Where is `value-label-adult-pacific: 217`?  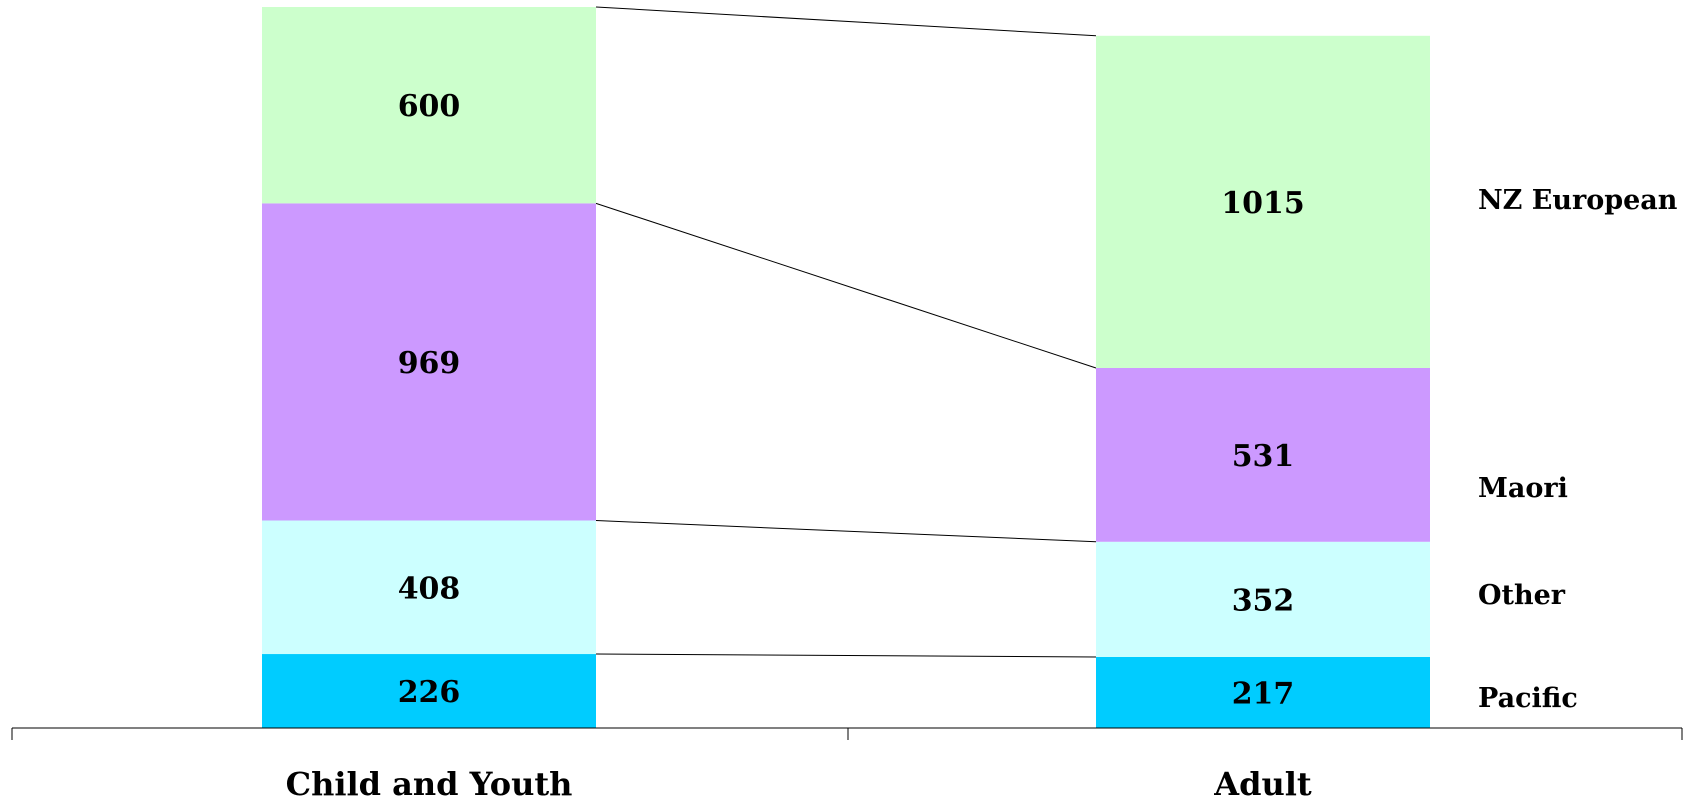
value-label-adult-pacific: 217 is located at coordinates (1263, 693).